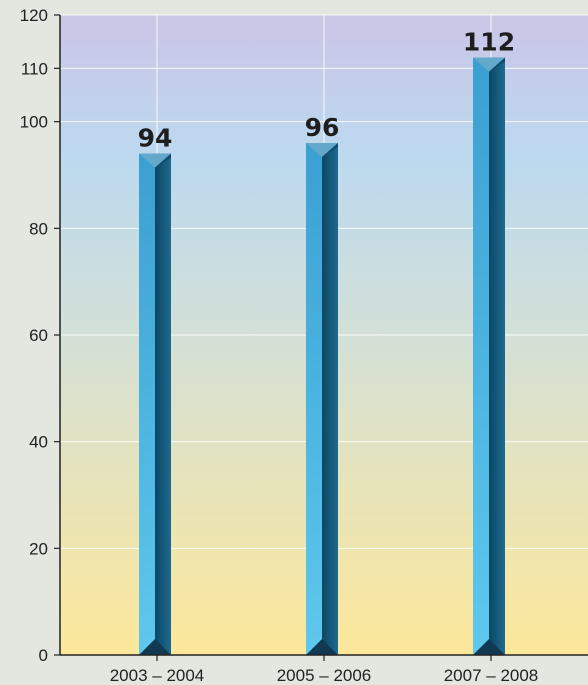 The image size is (588, 685). What do you see at coordinates (155, 138) in the screenshot?
I see `data-label: 94` at bounding box center [155, 138].